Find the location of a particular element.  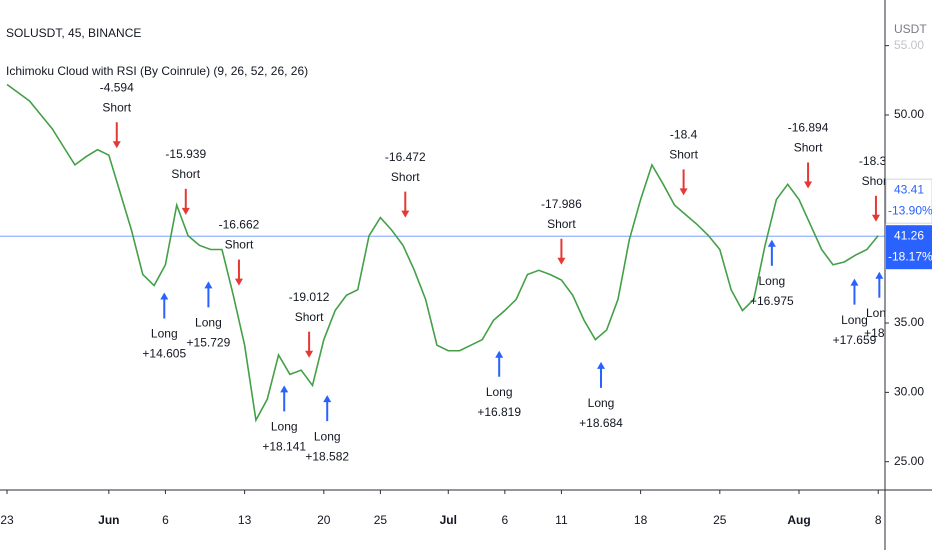

signal-pnl: +16.975 is located at coordinates (772, 301).